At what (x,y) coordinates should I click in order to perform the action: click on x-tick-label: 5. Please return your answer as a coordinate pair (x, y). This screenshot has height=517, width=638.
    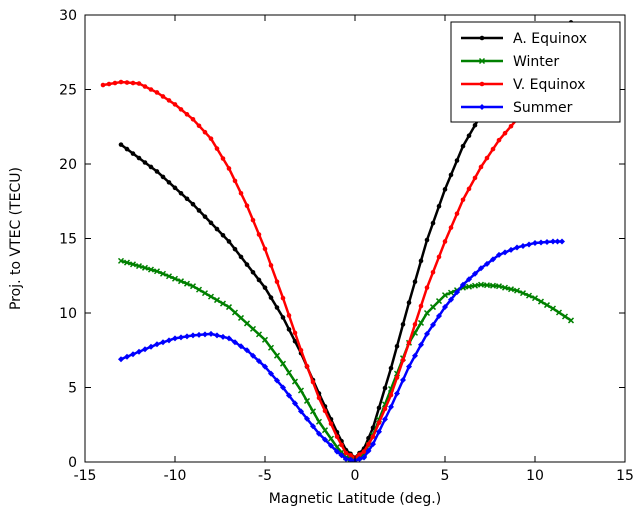
    Looking at the image, I should click on (445, 476).